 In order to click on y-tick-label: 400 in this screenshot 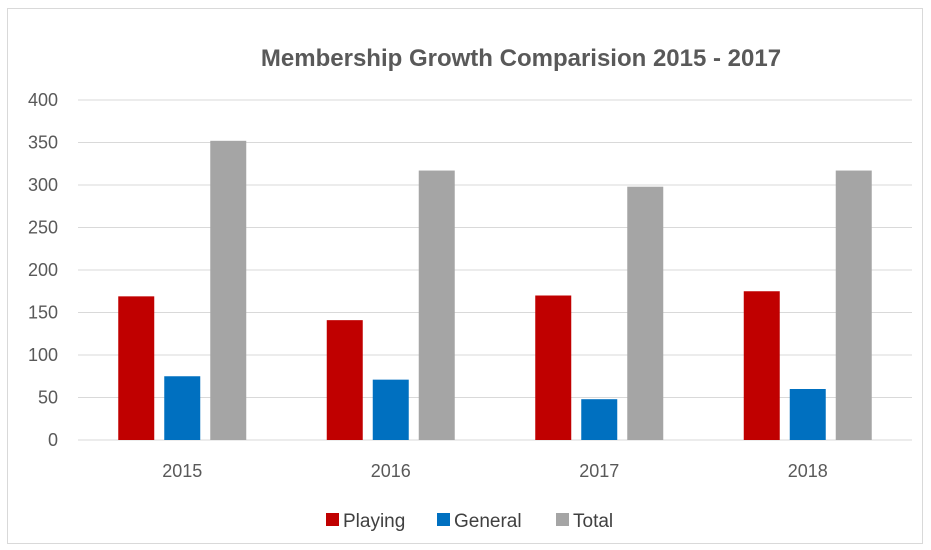, I will do `click(43, 100)`.